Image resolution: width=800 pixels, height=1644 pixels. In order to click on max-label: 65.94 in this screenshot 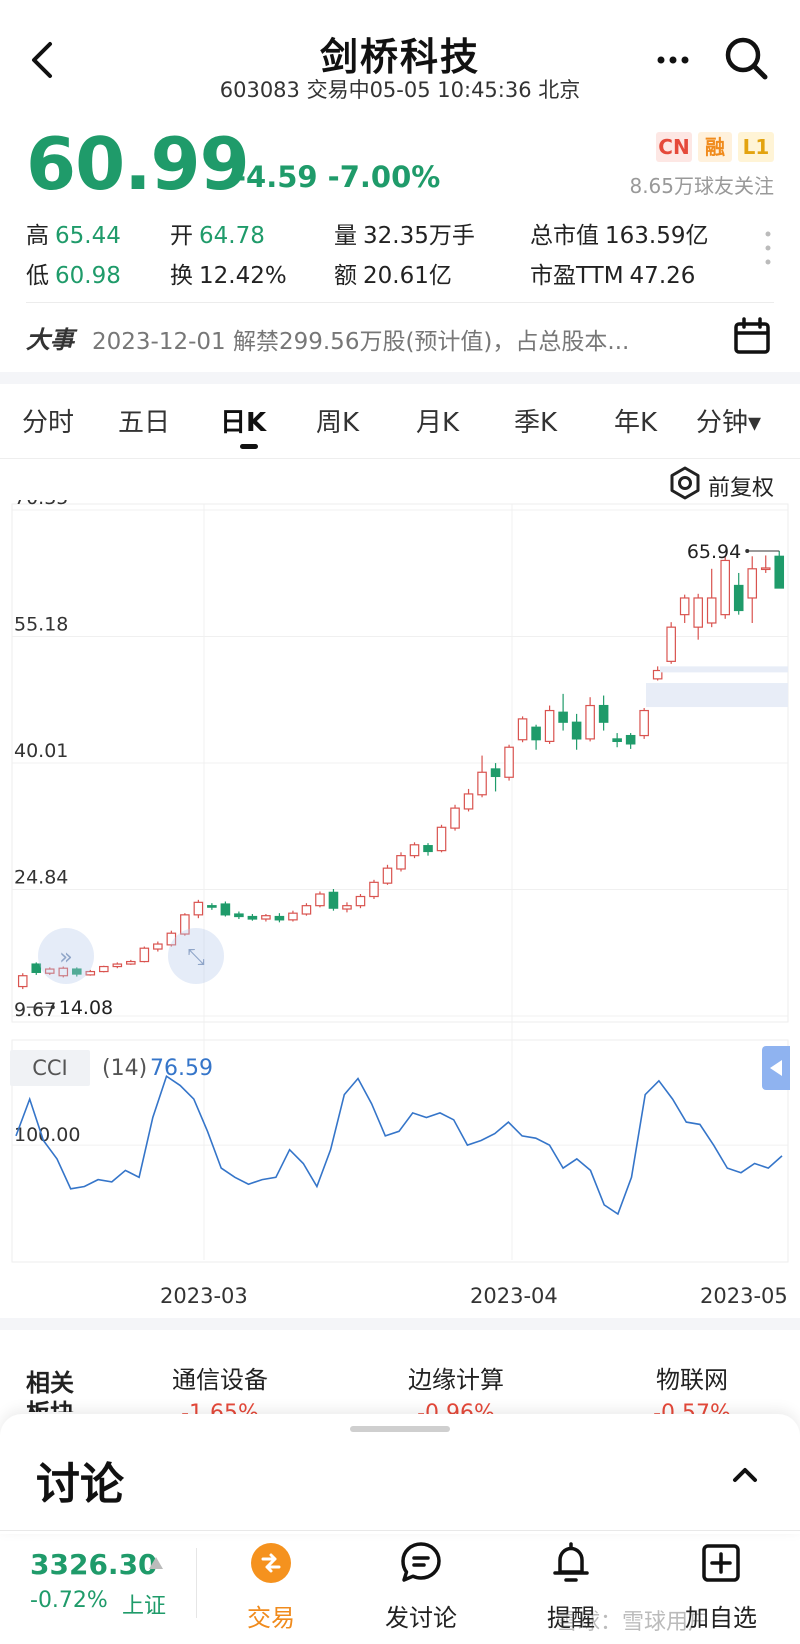, I will do `click(714, 552)`.